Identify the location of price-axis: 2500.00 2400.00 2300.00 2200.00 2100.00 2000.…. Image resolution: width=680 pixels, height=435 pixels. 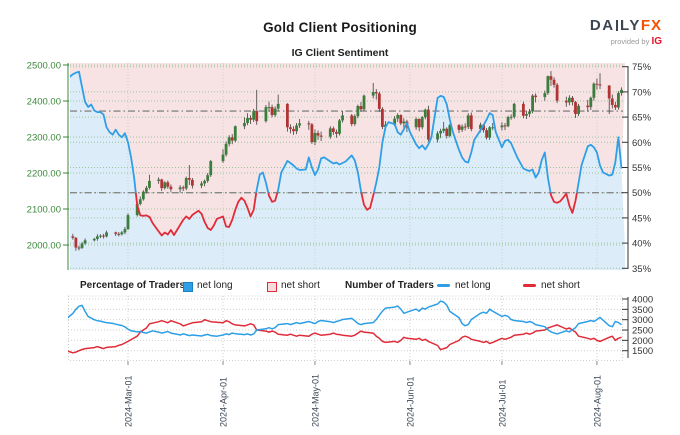
(48, 165).